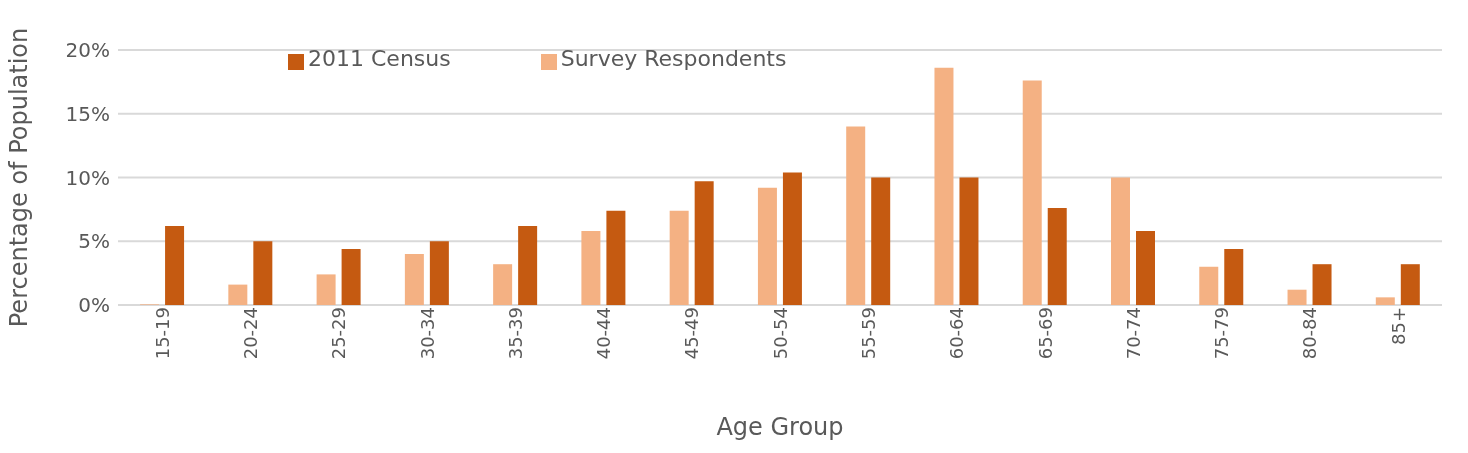 The image size is (1468, 453). I want to click on x-tick-label: 20-24, so click(251, 333).